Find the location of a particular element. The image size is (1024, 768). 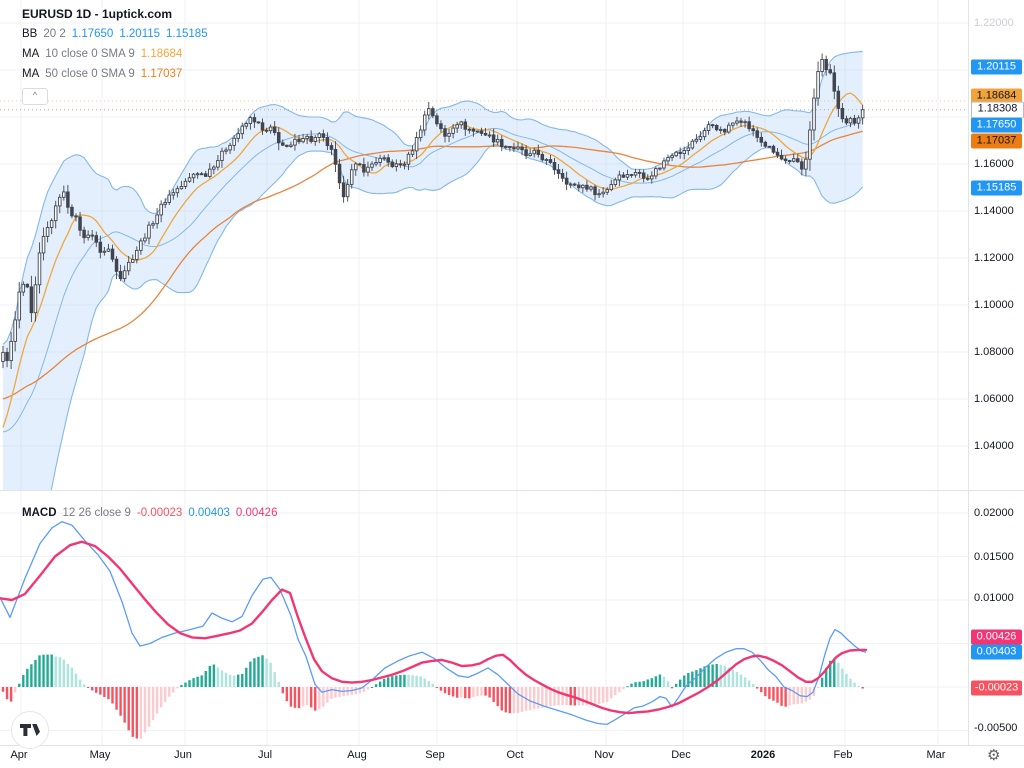

indicator-name: BB is located at coordinates (30, 34).